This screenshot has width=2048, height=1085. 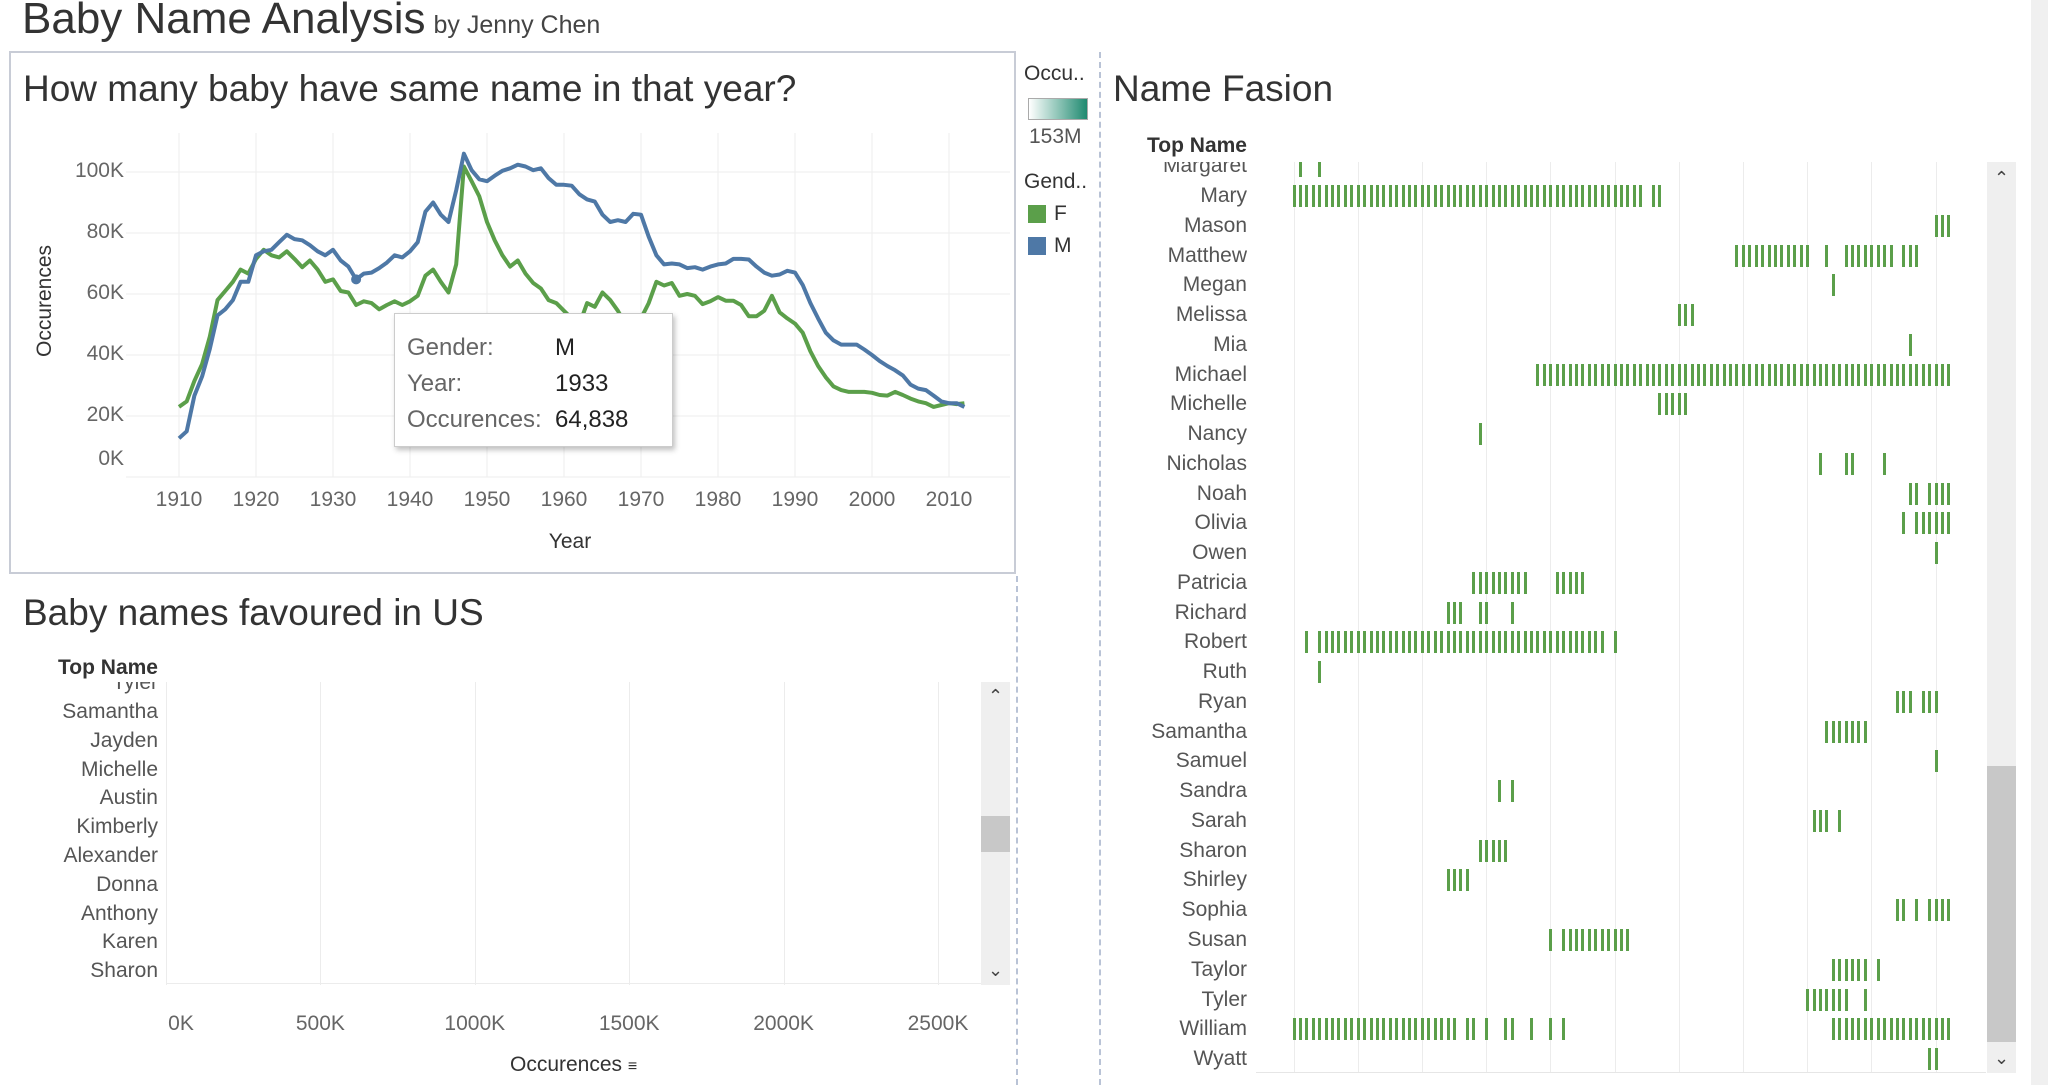 I want to click on row-label: Sarah, so click(x=1218, y=820).